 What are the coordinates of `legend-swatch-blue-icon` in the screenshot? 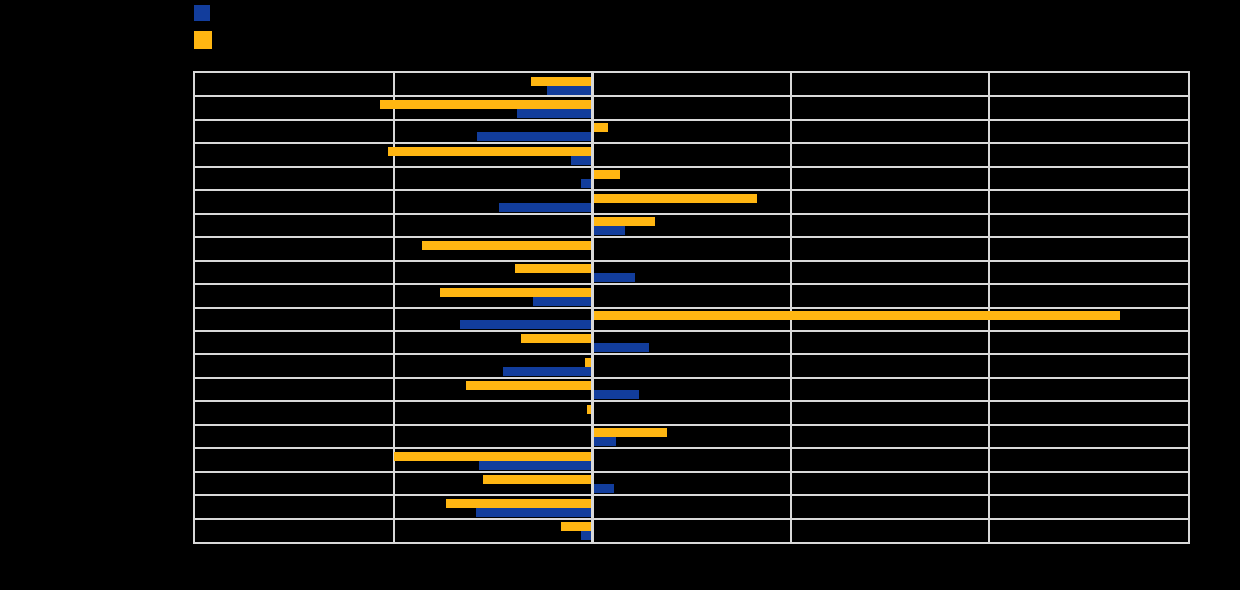 It's located at (202, 13).